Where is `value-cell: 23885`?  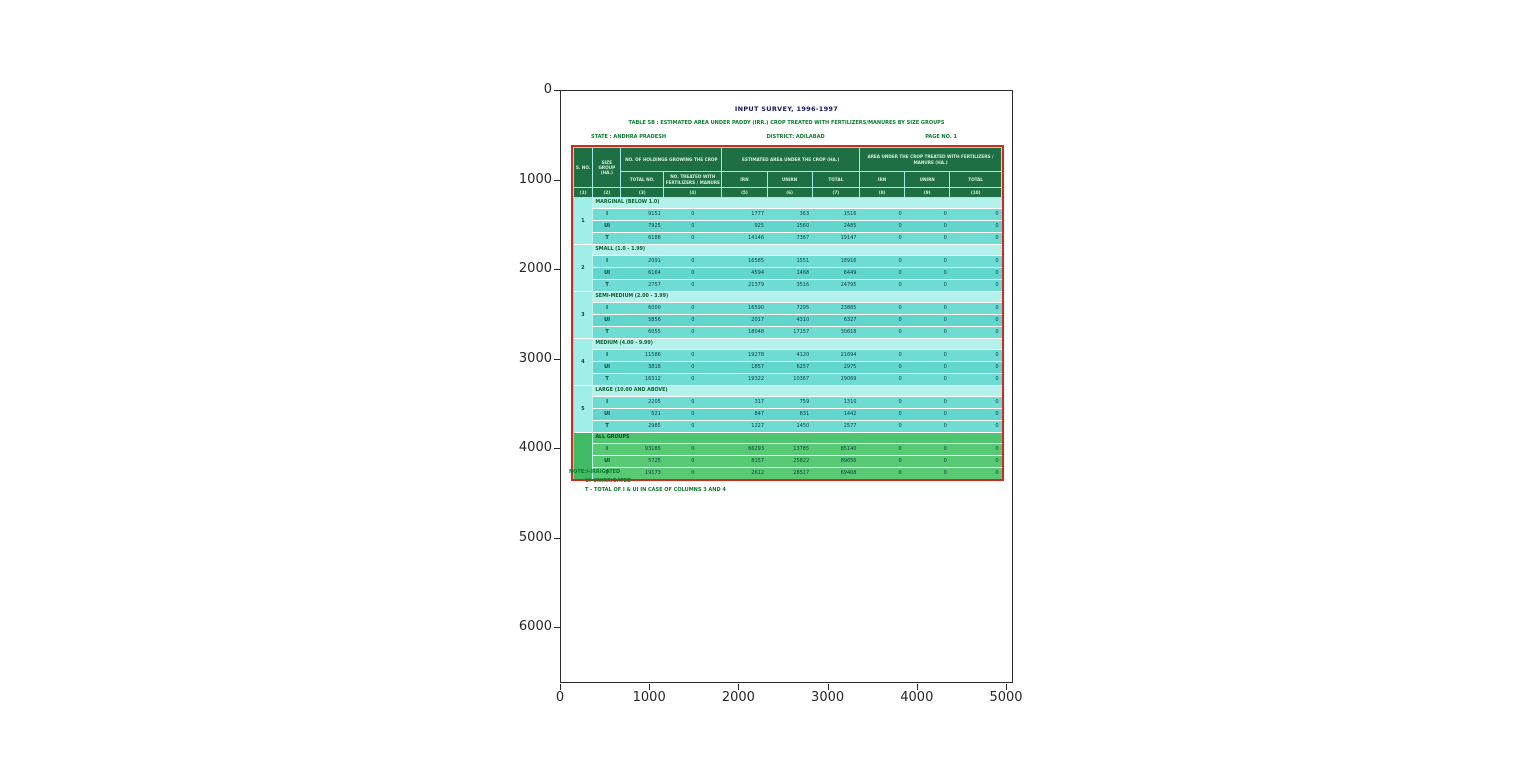
value-cell: 23885 is located at coordinates (836, 308).